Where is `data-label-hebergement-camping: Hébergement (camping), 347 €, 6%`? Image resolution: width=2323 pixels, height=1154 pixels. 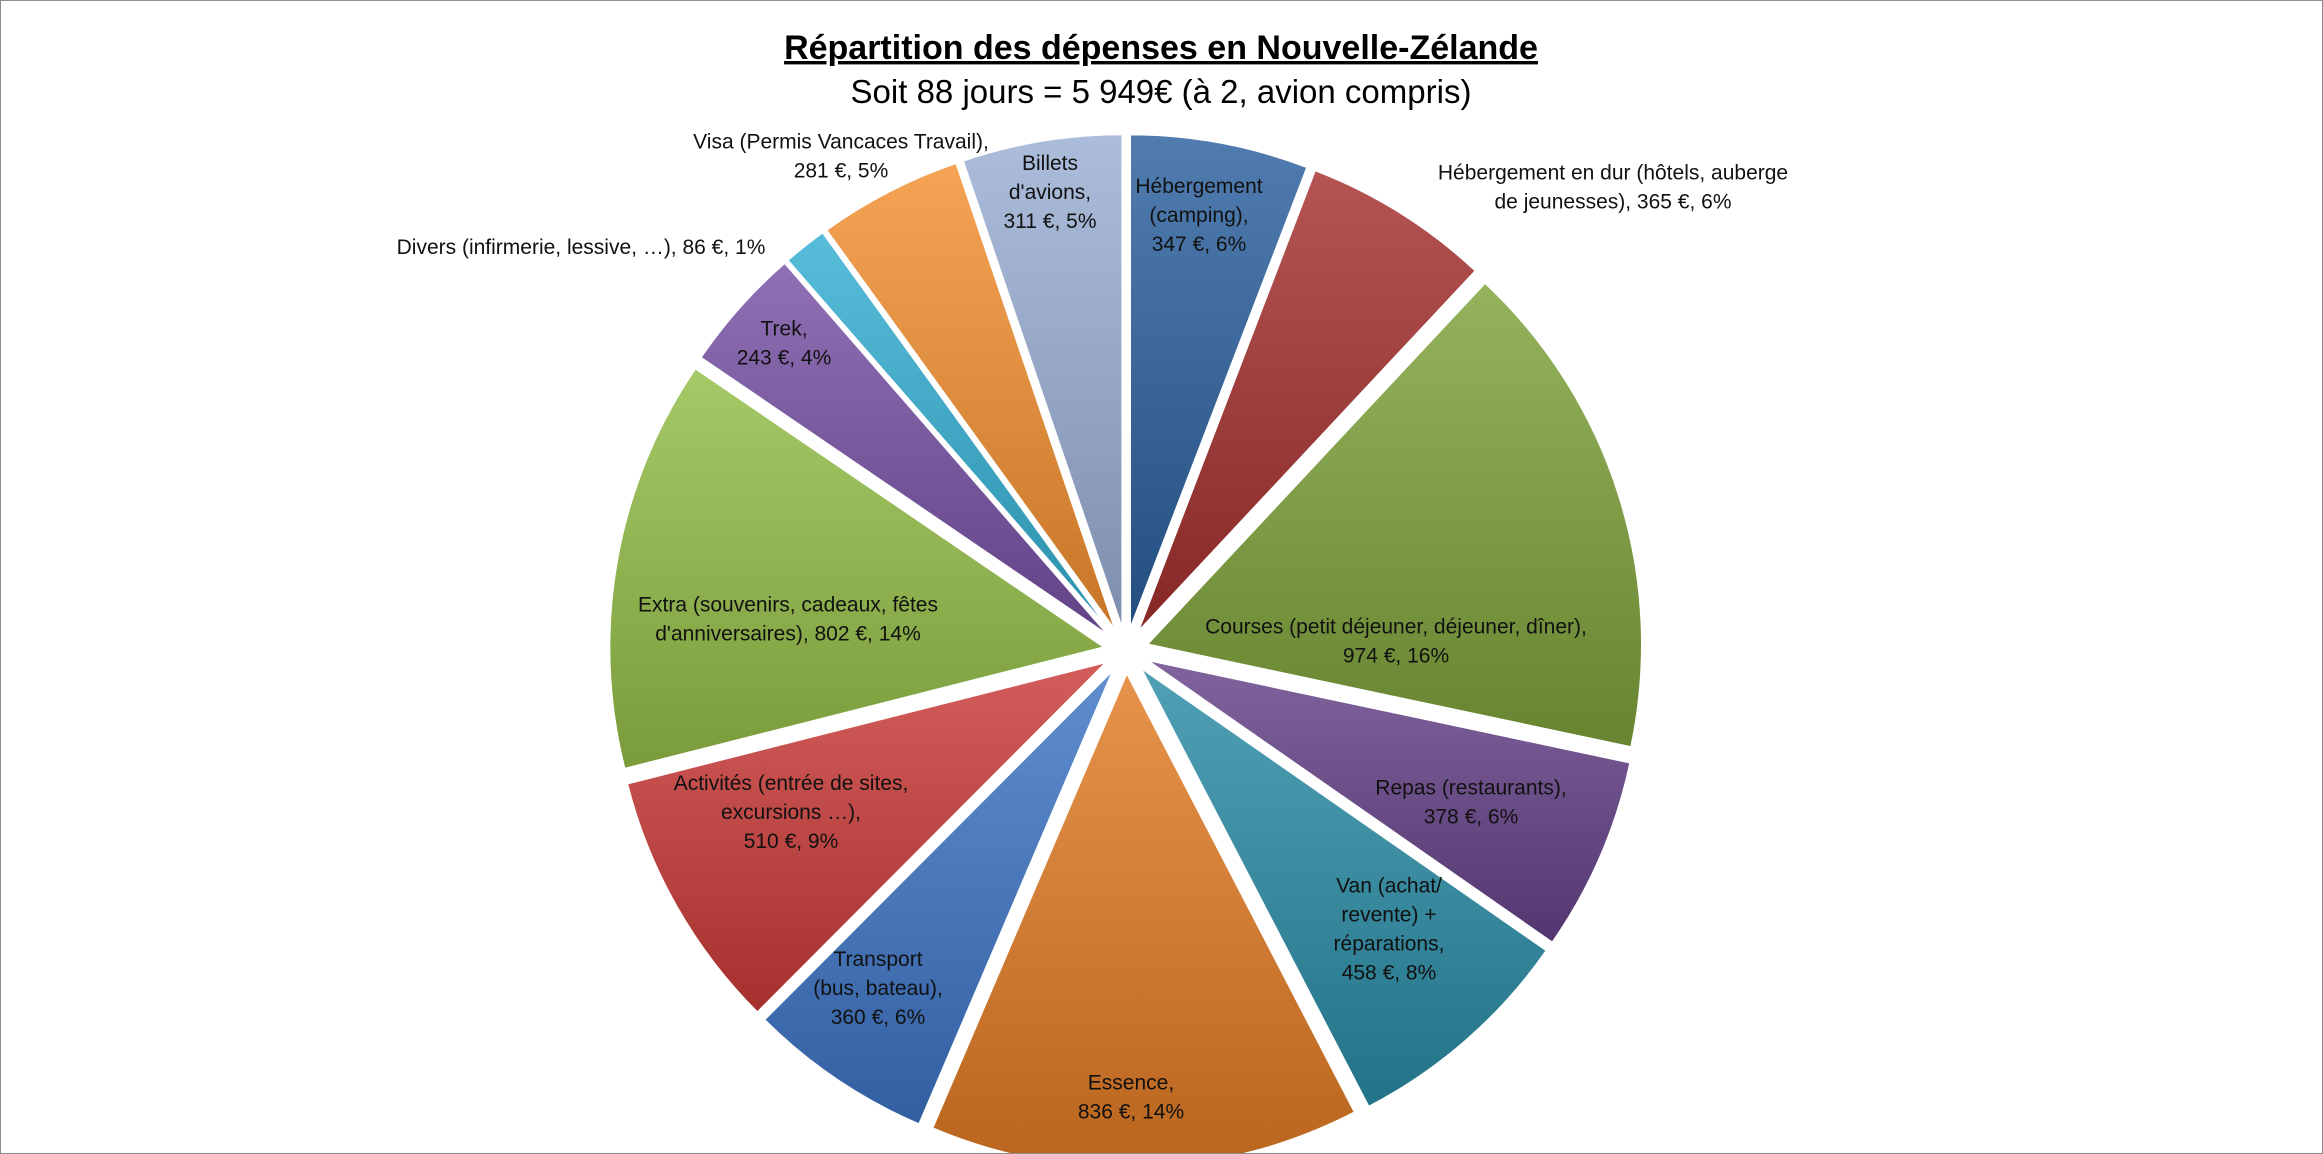 data-label-hebergement-camping: Hébergement (camping), 347 €, 6% is located at coordinates (1198, 215).